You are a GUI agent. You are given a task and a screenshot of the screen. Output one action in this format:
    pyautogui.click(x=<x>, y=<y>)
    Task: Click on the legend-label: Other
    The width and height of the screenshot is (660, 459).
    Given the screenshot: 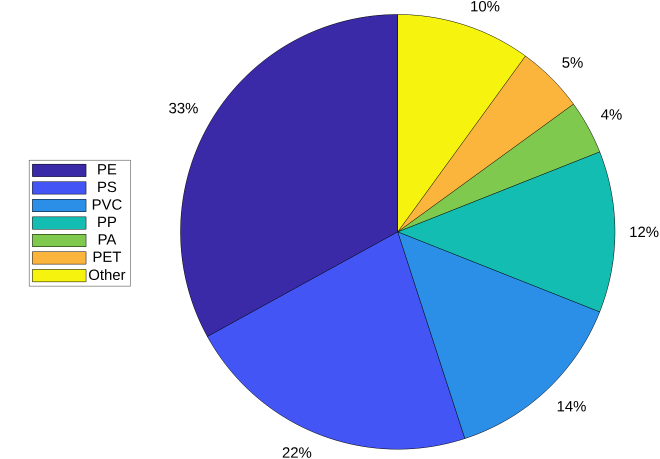 What is the action you would take?
    pyautogui.click(x=107, y=274)
    